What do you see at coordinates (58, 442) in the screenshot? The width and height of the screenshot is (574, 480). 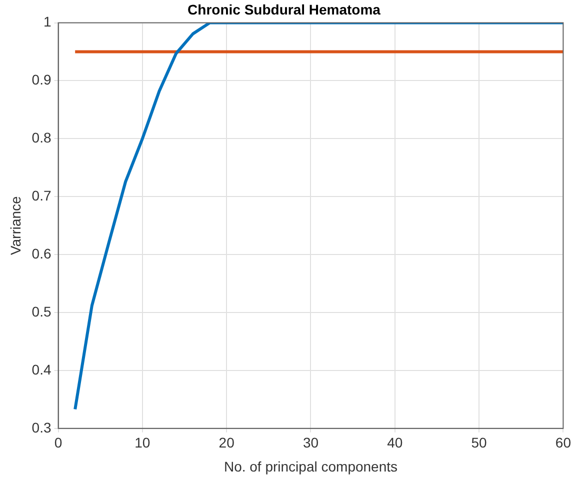 I see `x-tick-label: 0` at bounding box center [58, 442].